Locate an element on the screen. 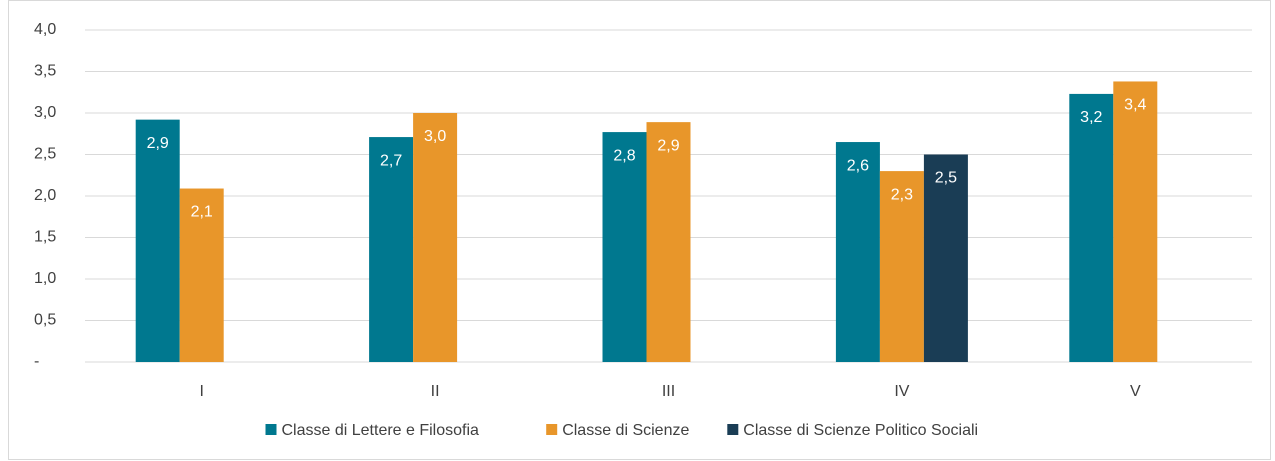  data-label: 2,6 is located at coordinates (858, 165).